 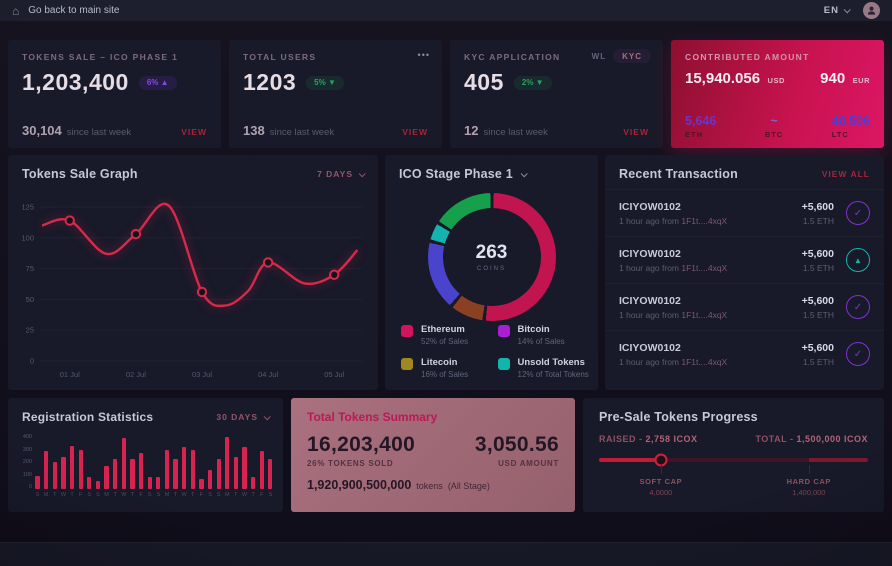 What do you see at coordinates (733, 475) in the screenshot?
I see `progress-slider: SOFT CAP 4,0000 HARD CAP 1,400,000` at bounding box center [733, 475].